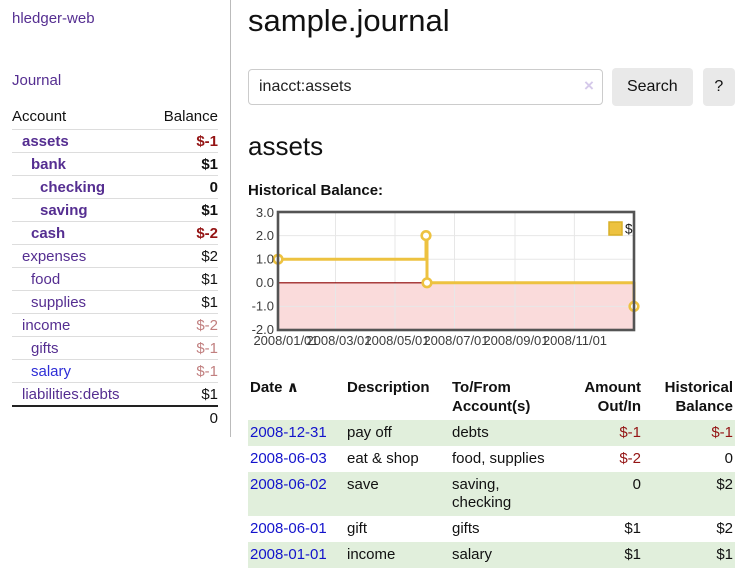 The width and height of the screenshot is (742, 582). I want to click on account-title: assets, so click(286, 146).